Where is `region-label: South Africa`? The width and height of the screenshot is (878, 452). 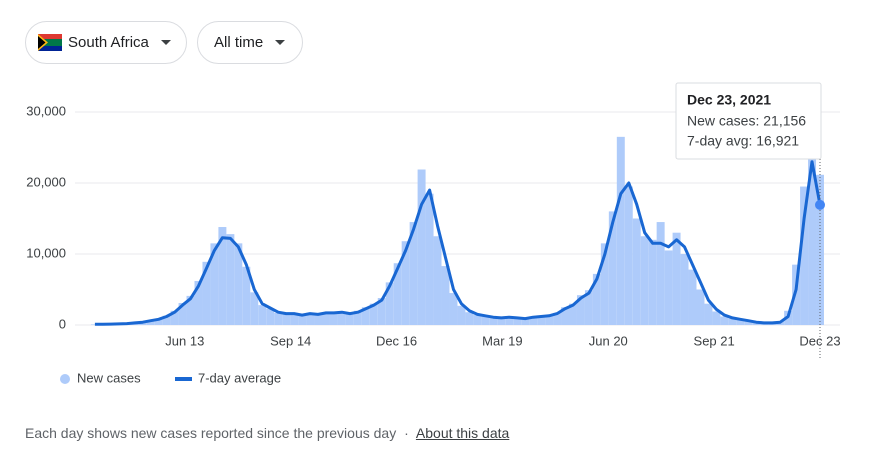 region-label: South Africa is located at coordinates (108, 42).